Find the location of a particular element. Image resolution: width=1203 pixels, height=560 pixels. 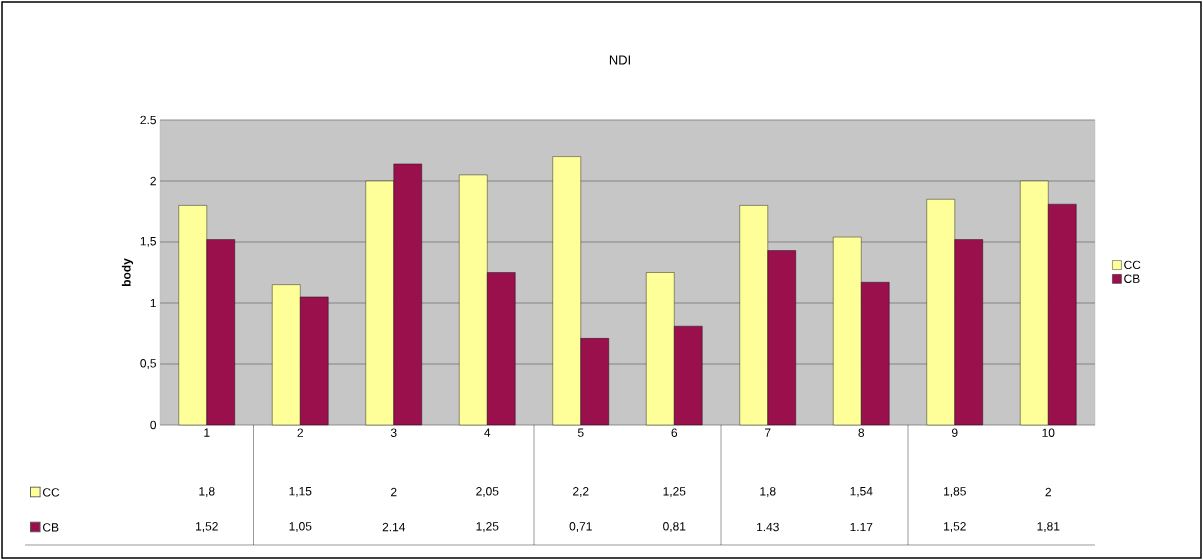

y-tick-label: 1,5 is located at coordinates (148, 242).